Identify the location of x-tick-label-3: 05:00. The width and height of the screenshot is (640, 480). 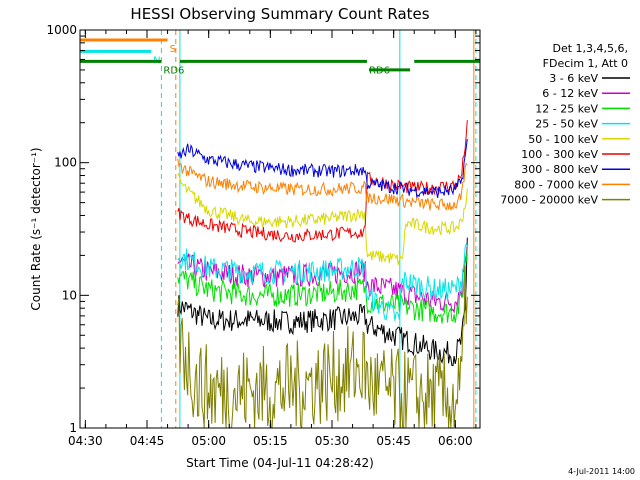
(208, 441).